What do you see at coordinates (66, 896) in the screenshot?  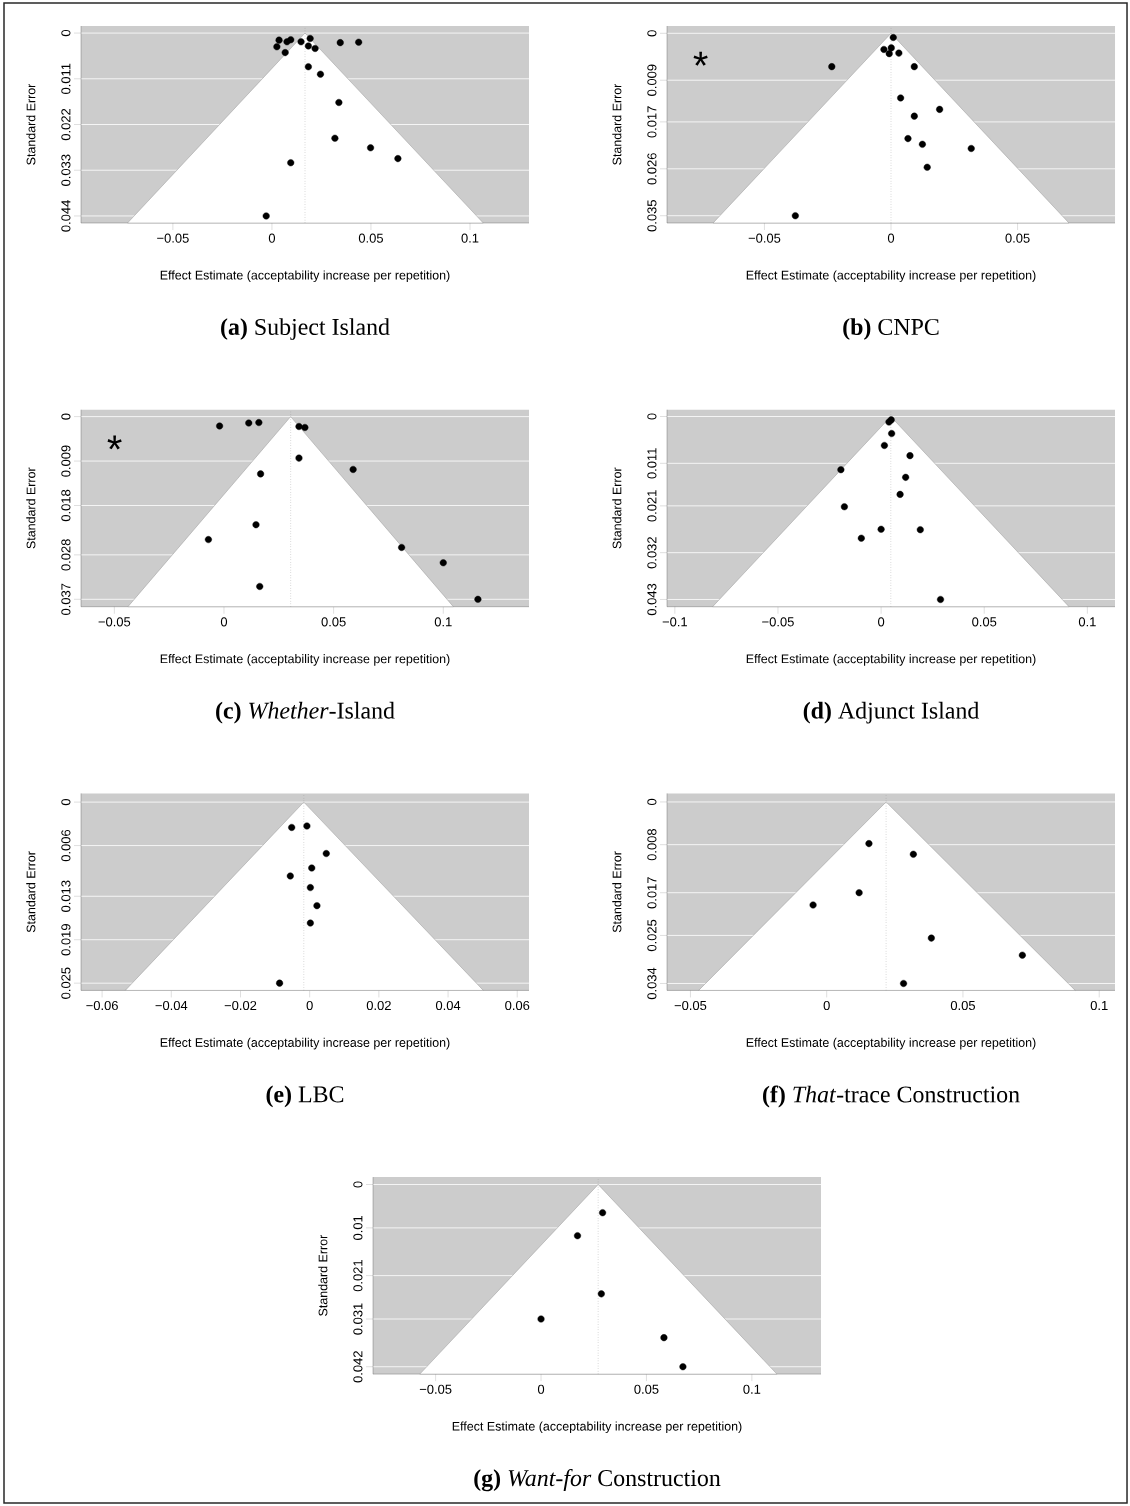 I see `y-tick-label: 0.013` at bounding box center [66, 896].